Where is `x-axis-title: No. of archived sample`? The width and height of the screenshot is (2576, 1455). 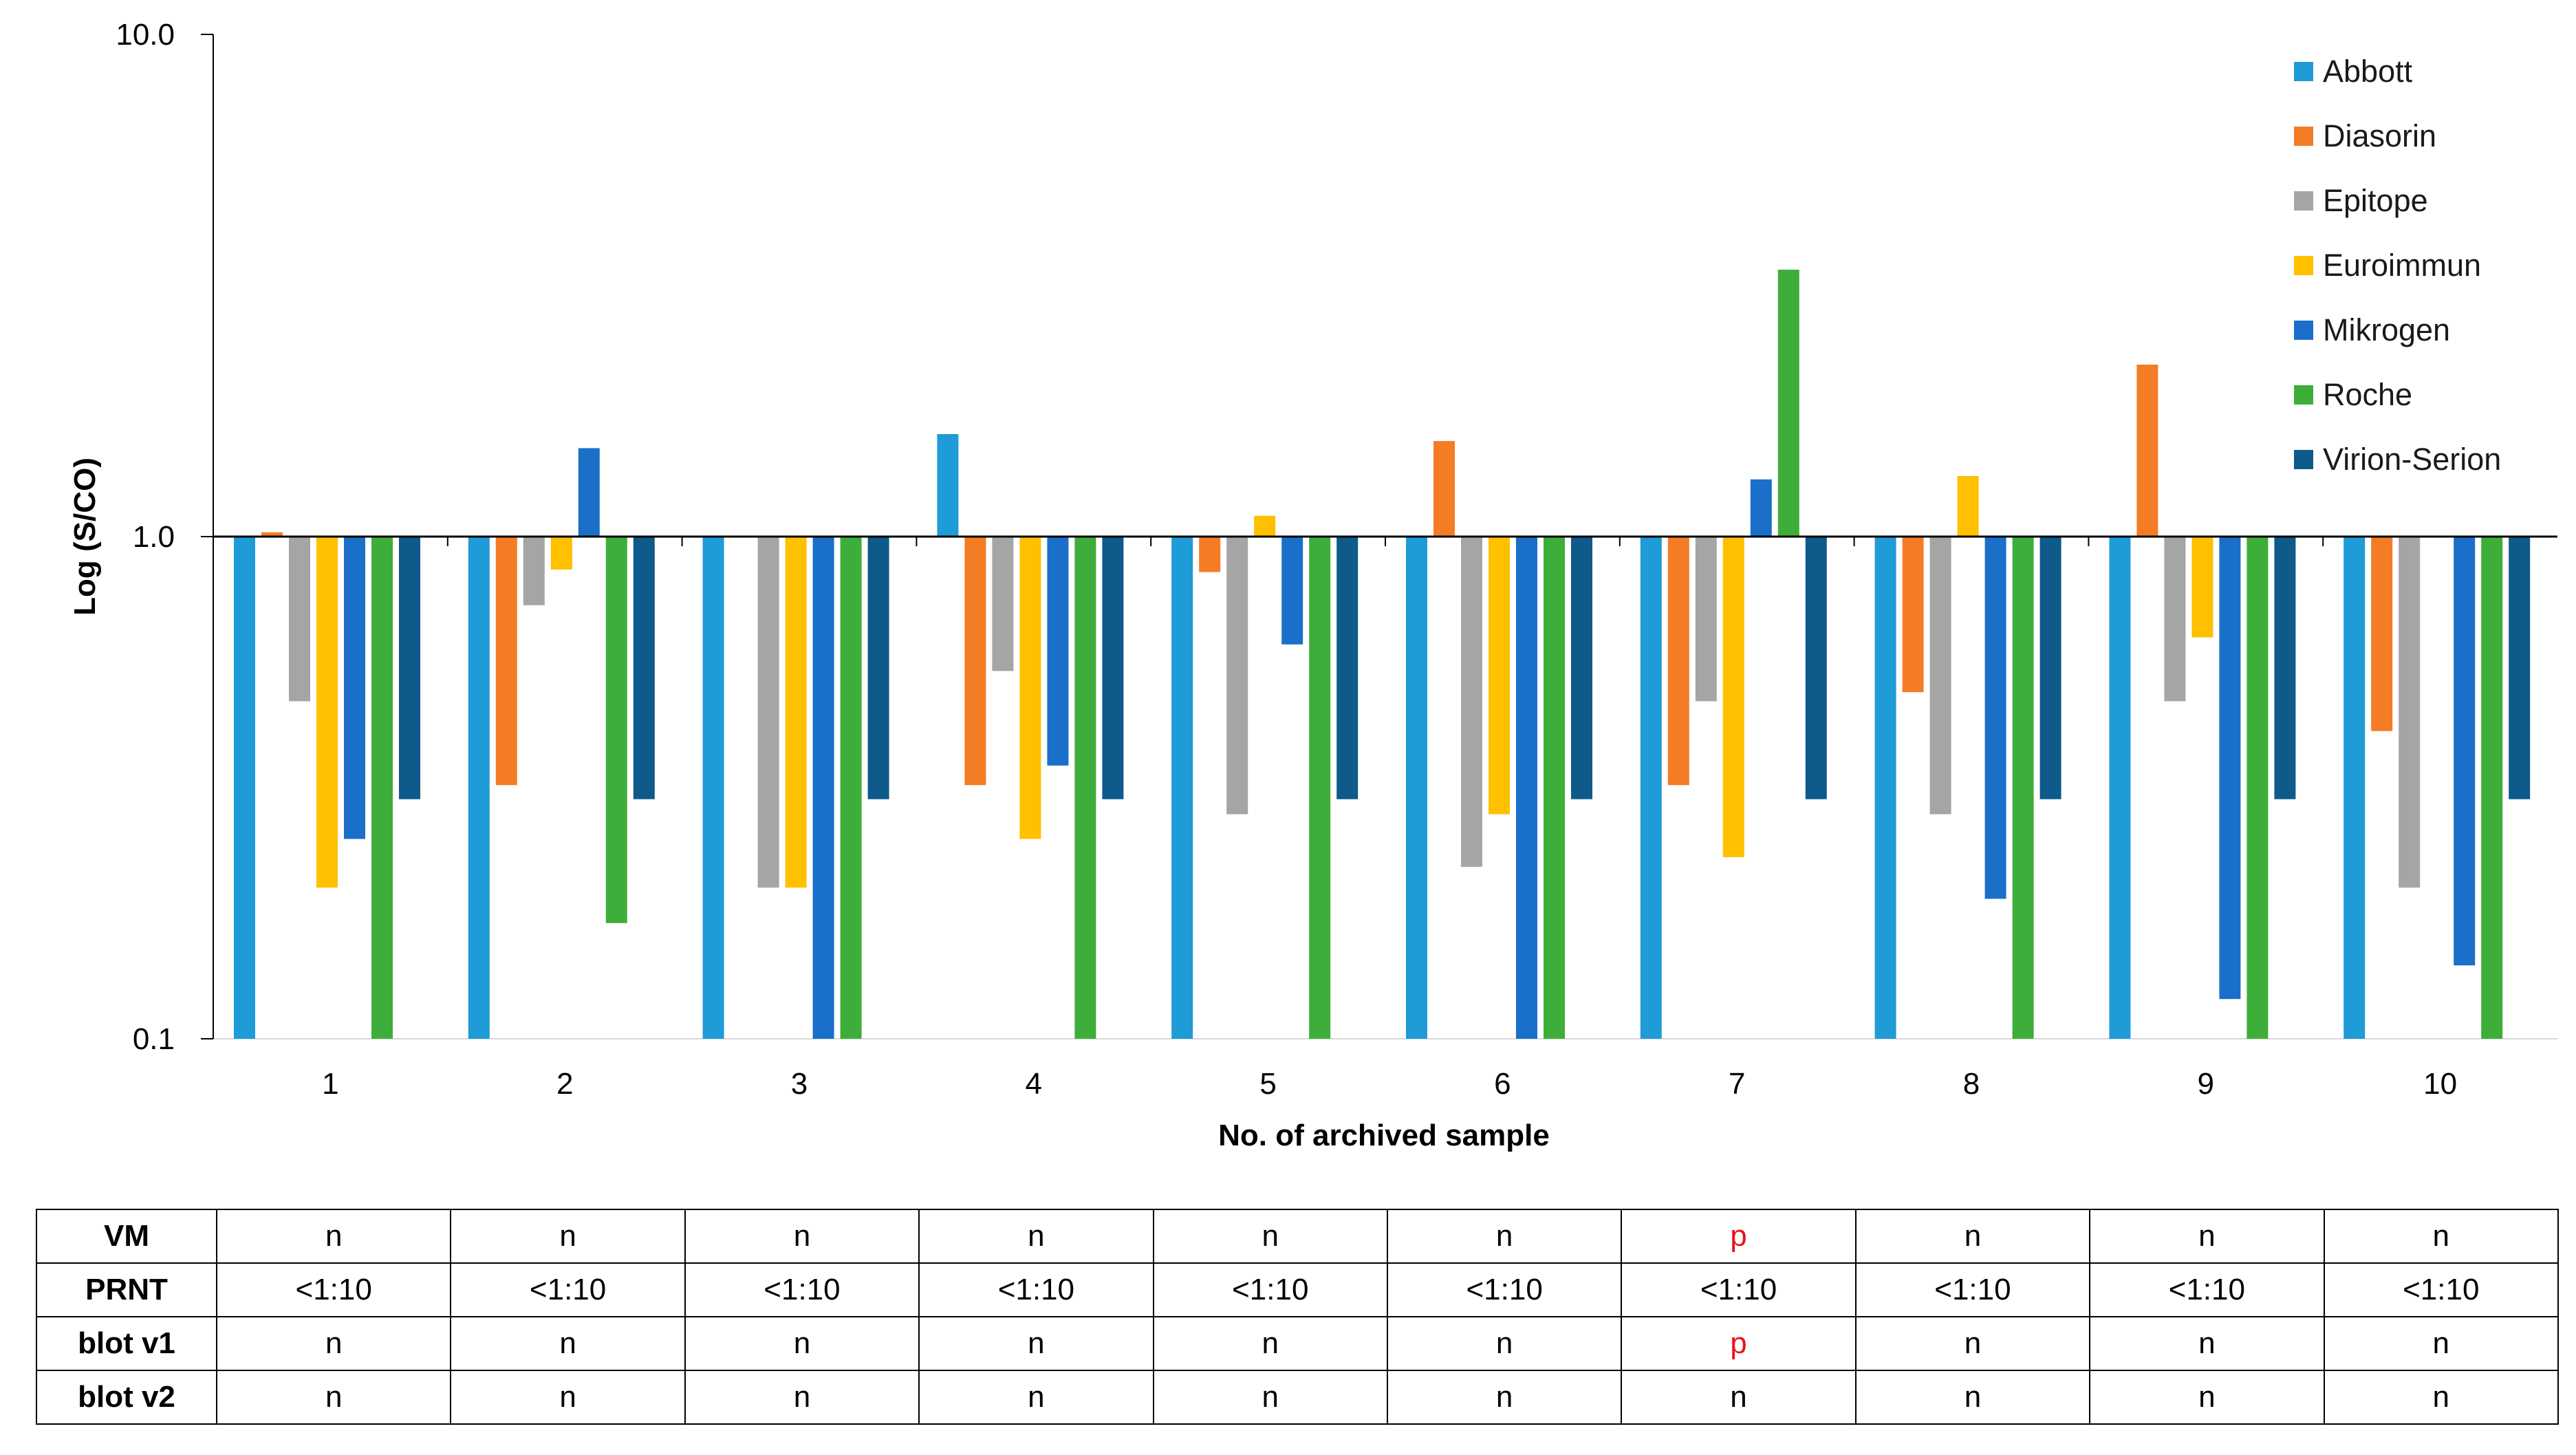
x-axis-title: No. of archived sample is located at coordinates (1384, 1135).